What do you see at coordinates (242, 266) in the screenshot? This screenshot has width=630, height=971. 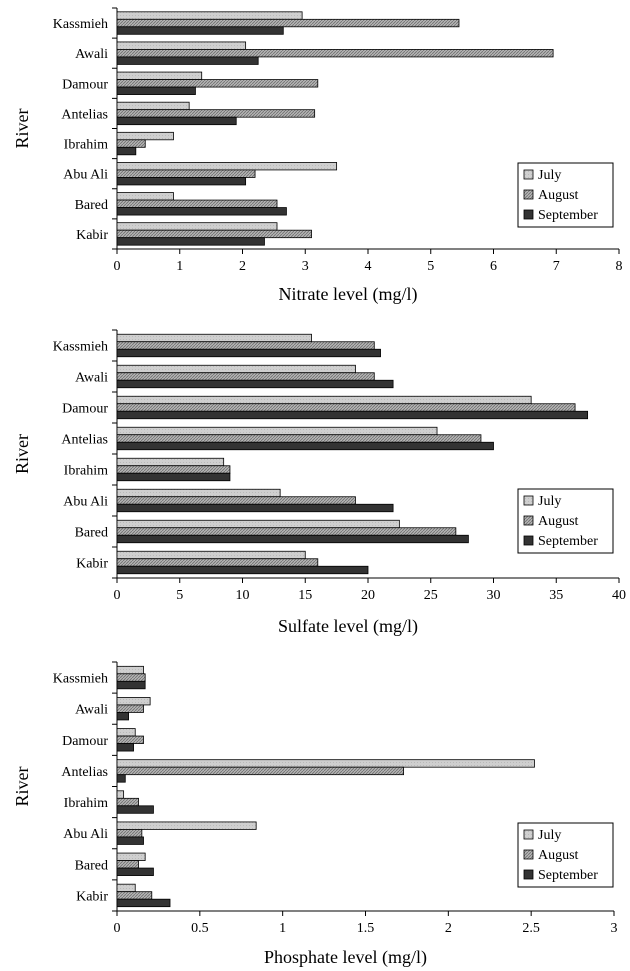 I see `x-tick-label: 2` at bounding box center [242, 266].